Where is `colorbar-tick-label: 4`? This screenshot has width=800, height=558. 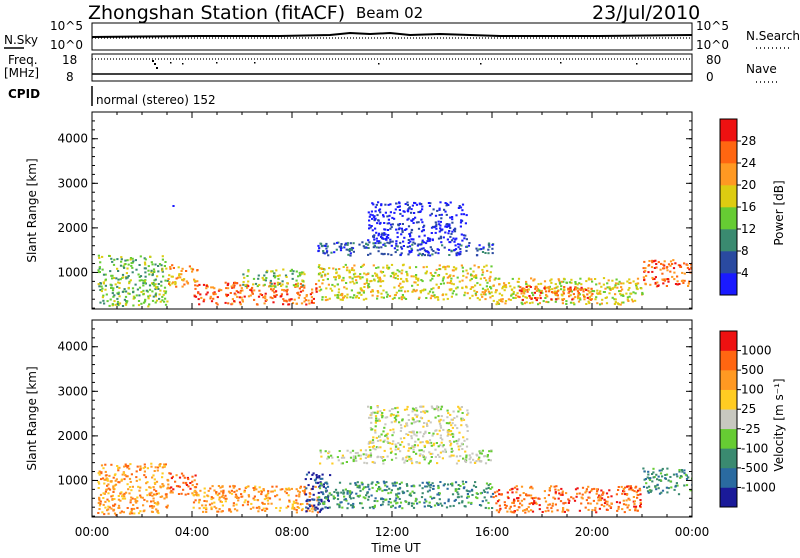
colorbar-tick-label: 4 is located at coordinates (745, 273).